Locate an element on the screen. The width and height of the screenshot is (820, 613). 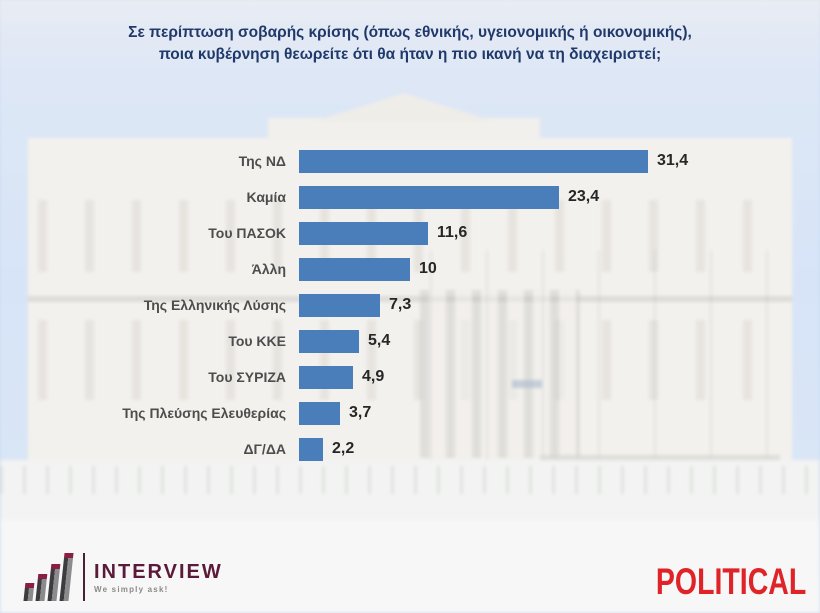
category-label: Του ΚΚΕ is located at coordinates (257, 341).